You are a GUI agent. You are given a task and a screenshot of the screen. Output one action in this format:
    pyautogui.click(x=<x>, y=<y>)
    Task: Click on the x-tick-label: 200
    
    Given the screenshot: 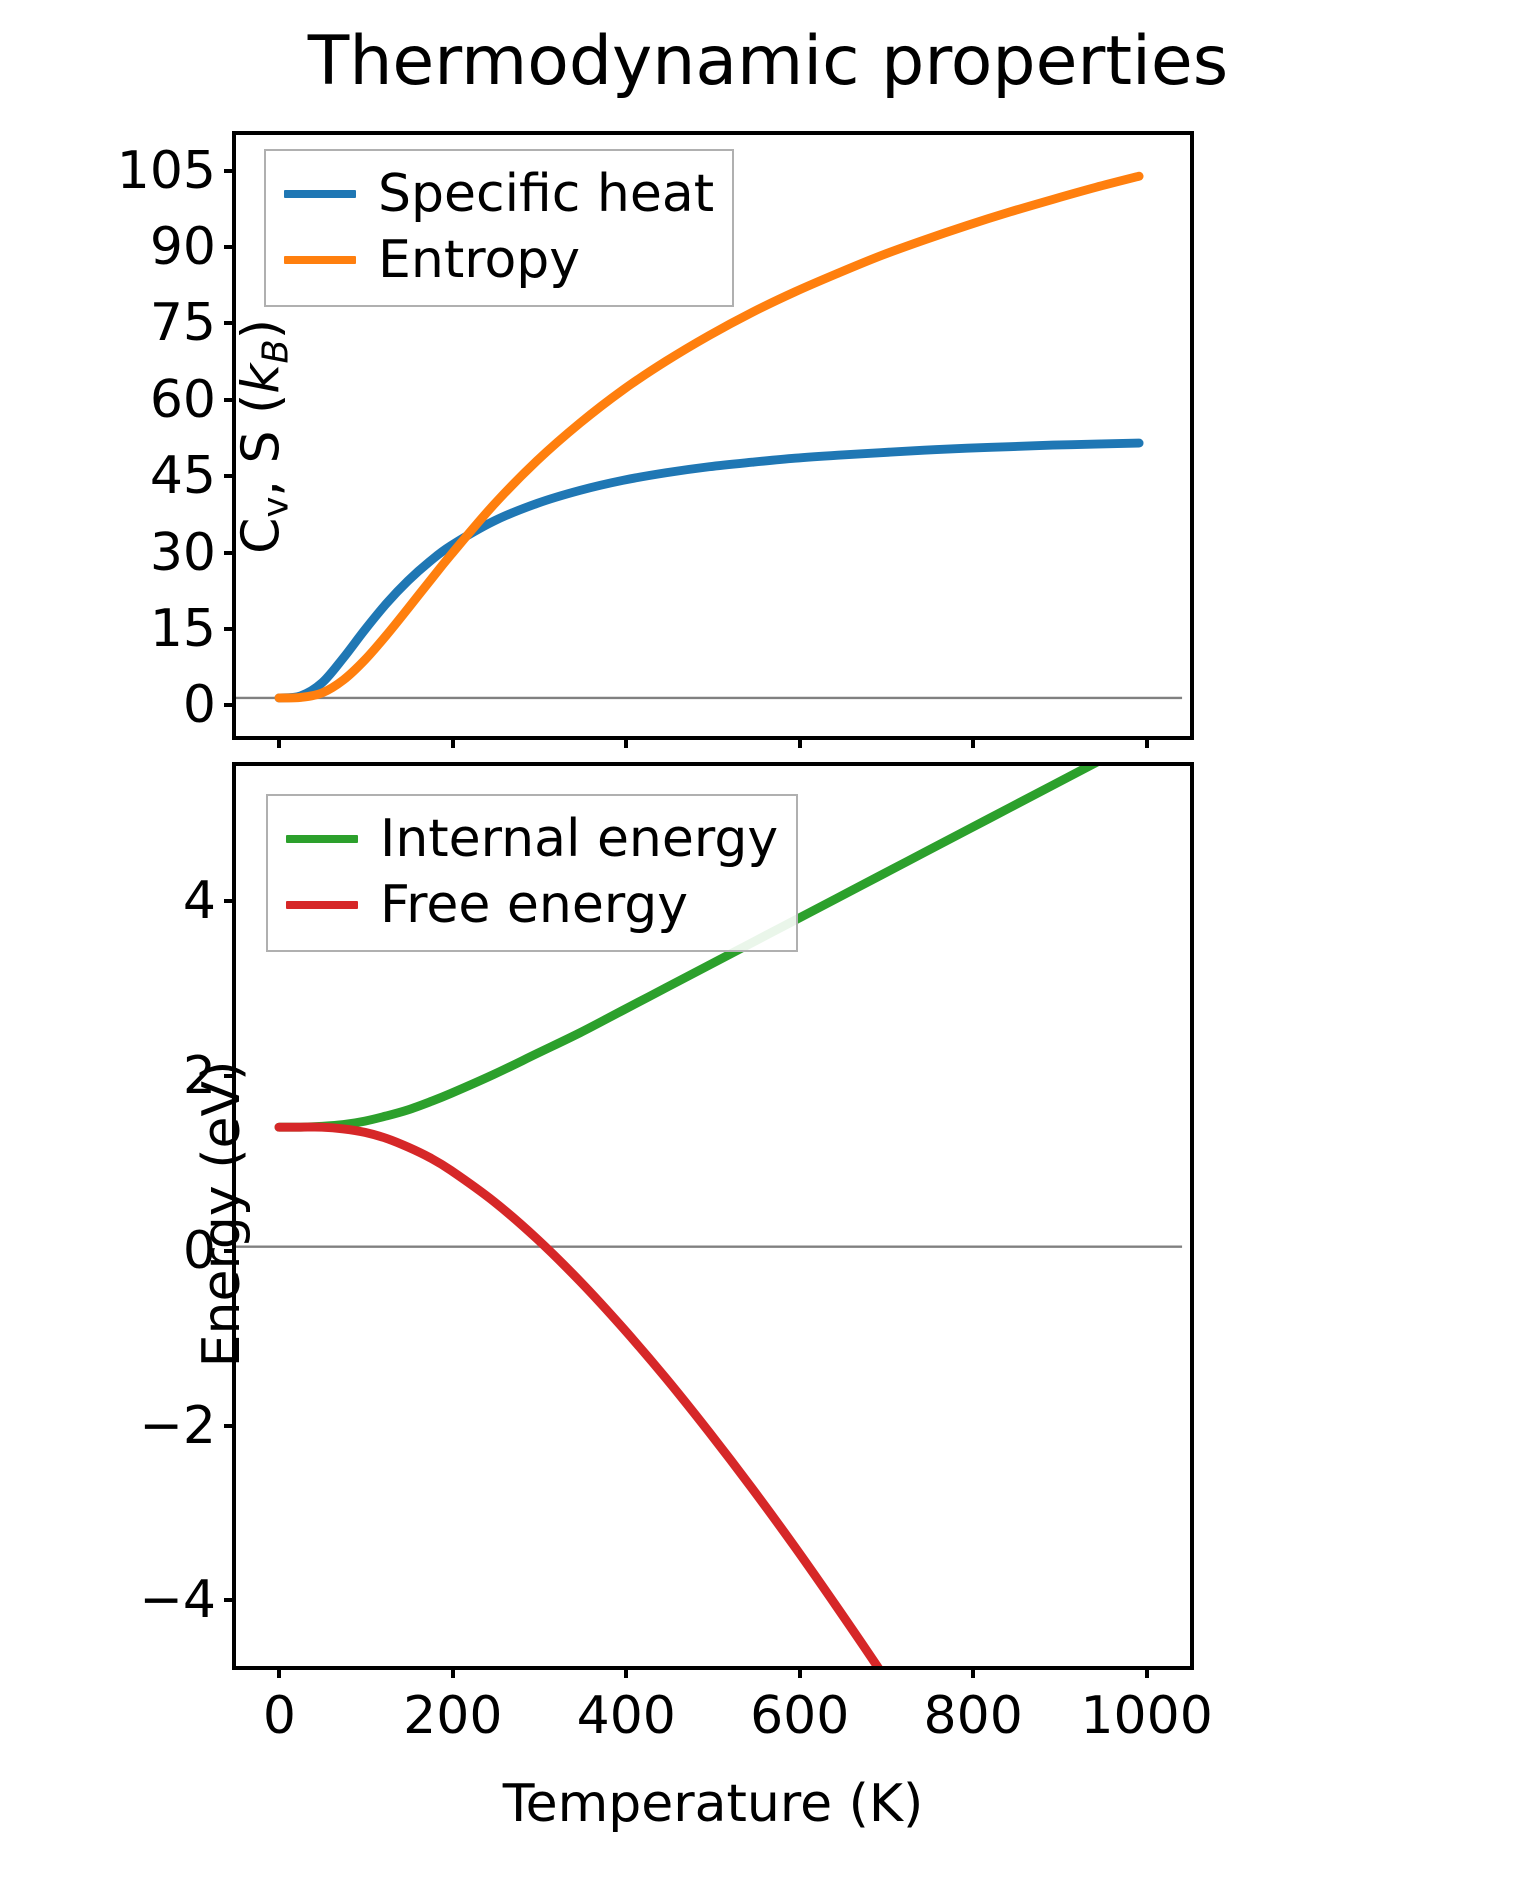 What is the action you would take?
    pyautogui.click(x=453, y=1716)
    